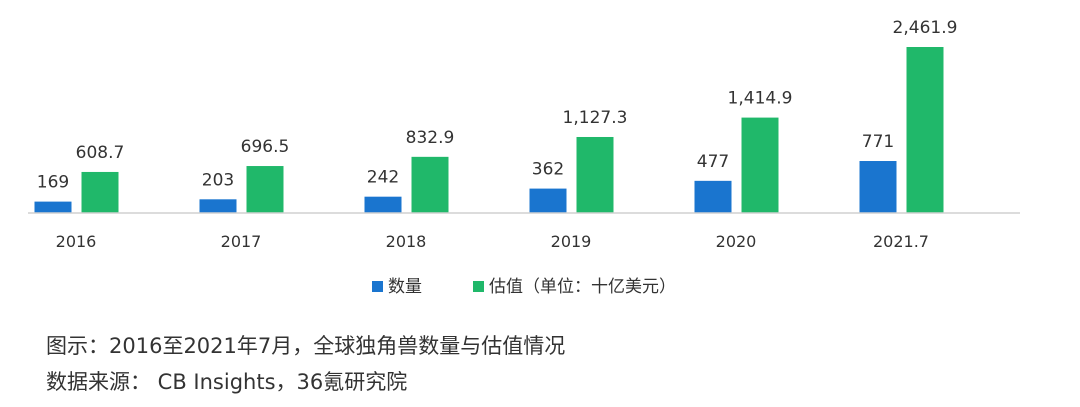 The width and height of the screenshot is (1080, 407). What do you see at coordinates (406, 241) in the screenshot?
I see `x-tick-label-2018: 2018` at bounding box center [406, 241].